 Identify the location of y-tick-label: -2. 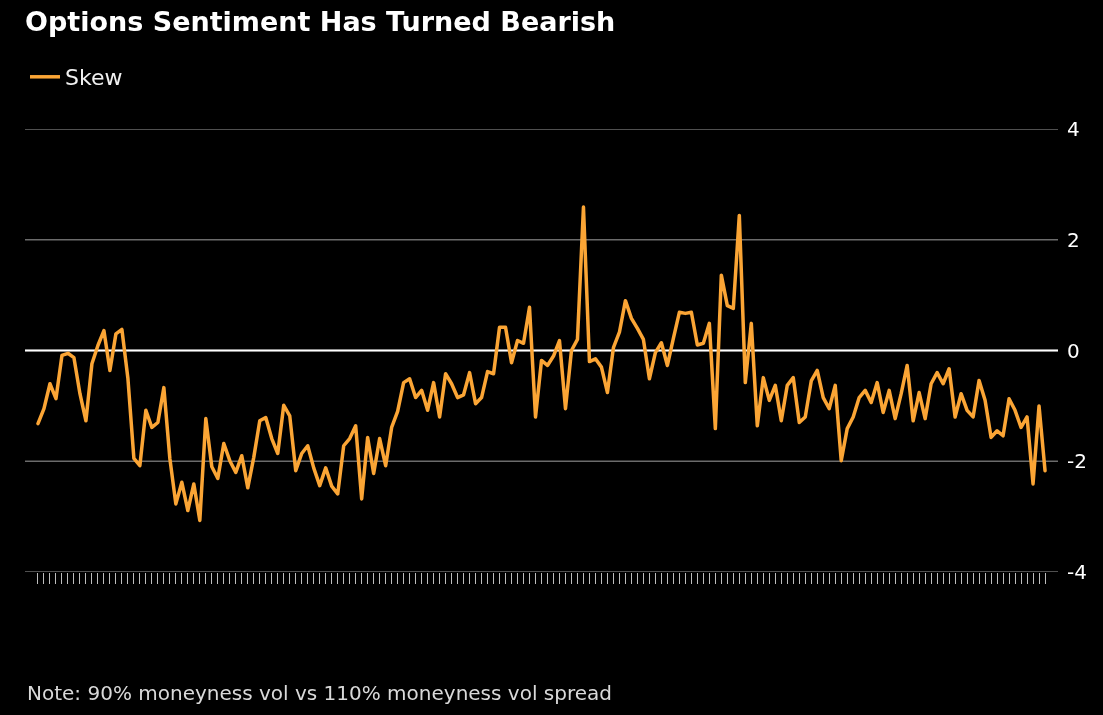
(1077, 461).